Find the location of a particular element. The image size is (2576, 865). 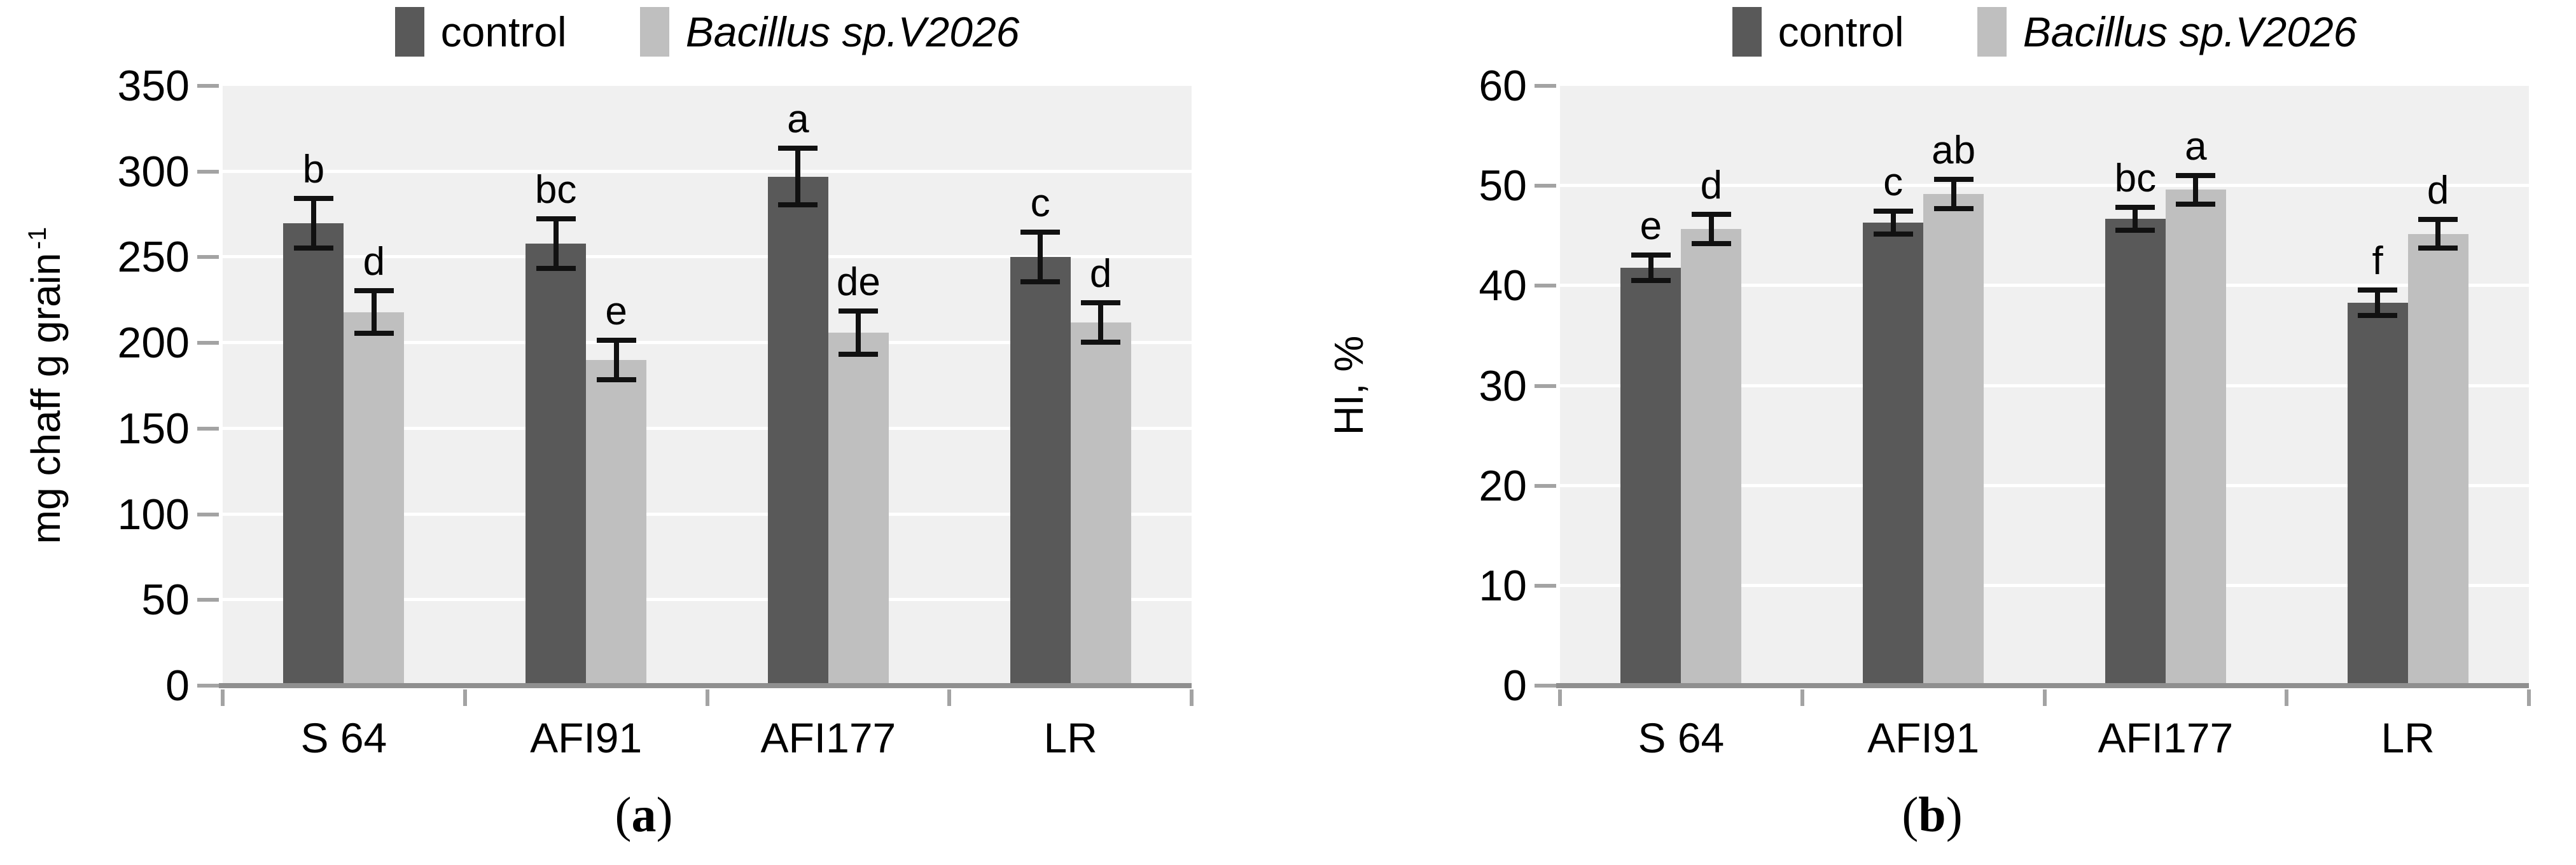

y-tick-label: 30 is located at coordinates (1503, 385).